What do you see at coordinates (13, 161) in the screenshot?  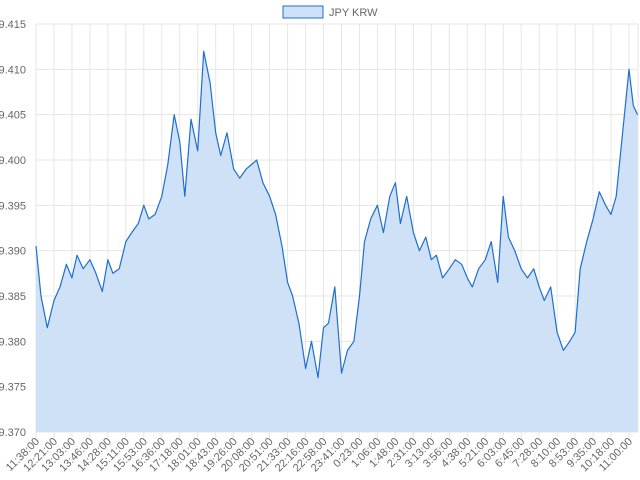 I see `y-tick-label: 9.400` at bounding box center [13, 161].